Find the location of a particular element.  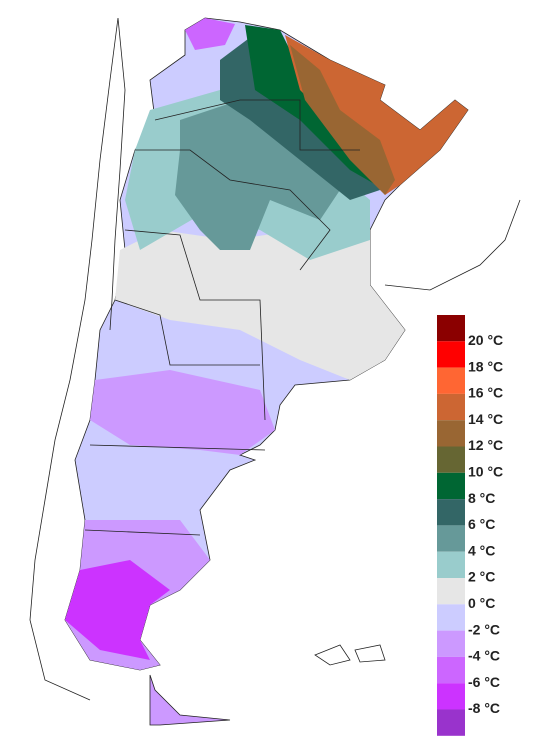

legend-label: -6 °C is located at coordinates (484, 682).